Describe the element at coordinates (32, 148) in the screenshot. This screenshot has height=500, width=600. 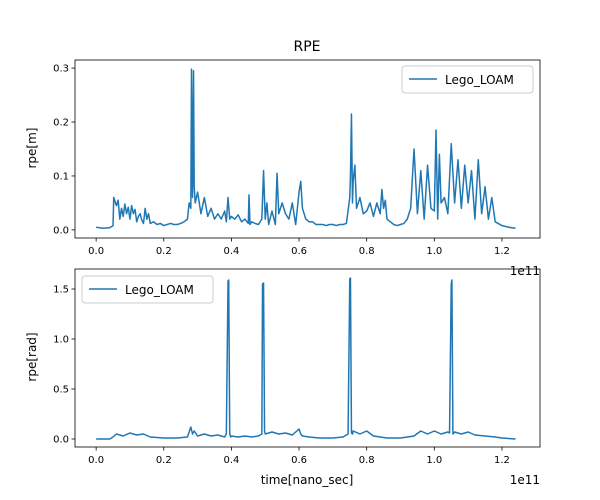
I see `y-axis-label: rpe[m]` at that location.